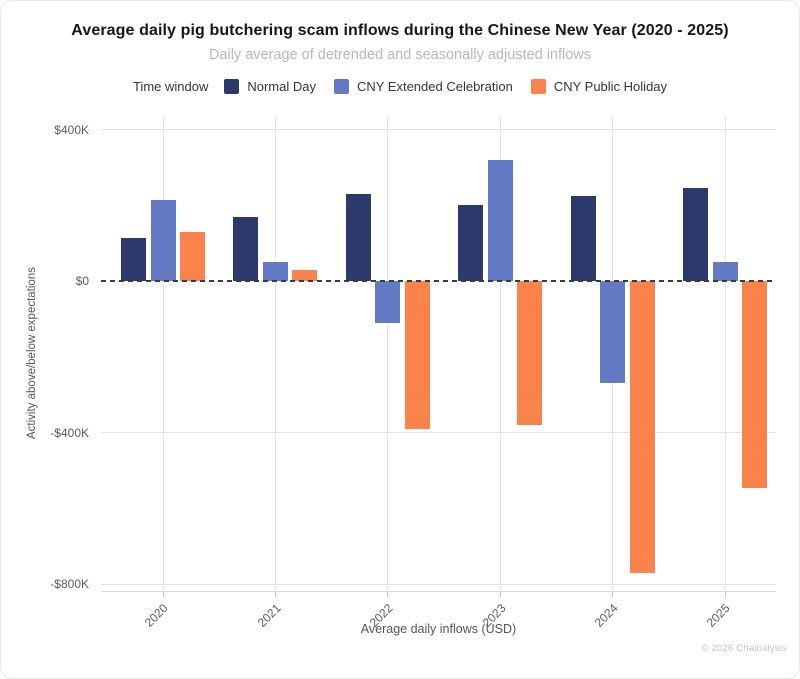  What do you see at coordinates (246, 249) in the screenshot?
I see `bar-2021-normal-day` at bounding box center [246, 249].